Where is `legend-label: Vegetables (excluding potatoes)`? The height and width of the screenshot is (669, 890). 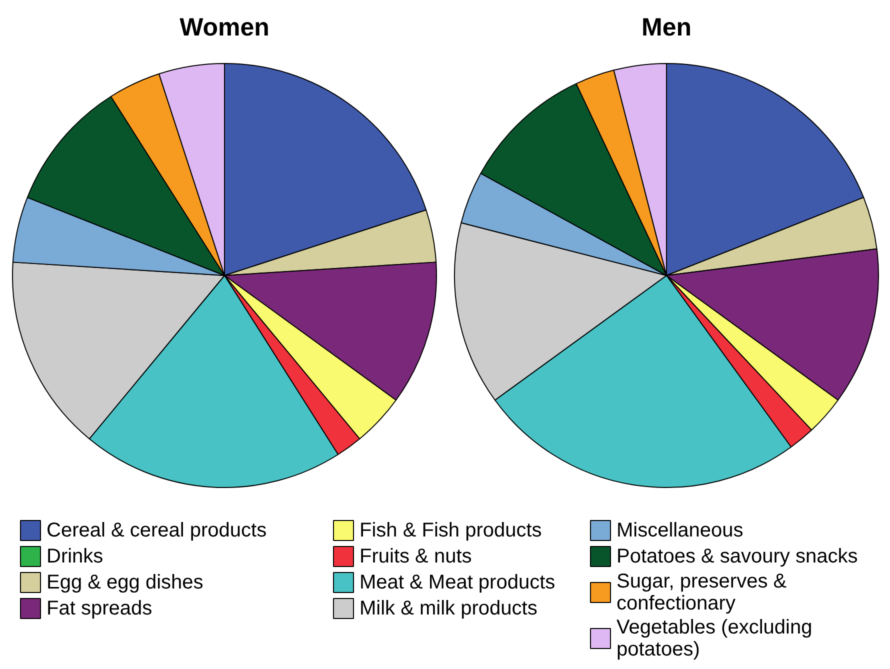
legend-label: Vegetables (excluding potatoes) is located at coordinates (714, 638).